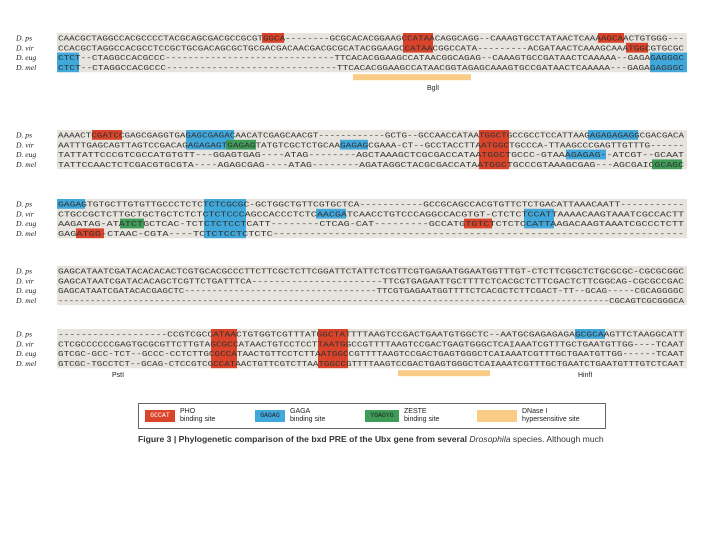 This screenshot has width=720, height=540. Describe the element at coordinates (490, 439) in the screenshot. I see `caption-genus: Drosophila` at that location.